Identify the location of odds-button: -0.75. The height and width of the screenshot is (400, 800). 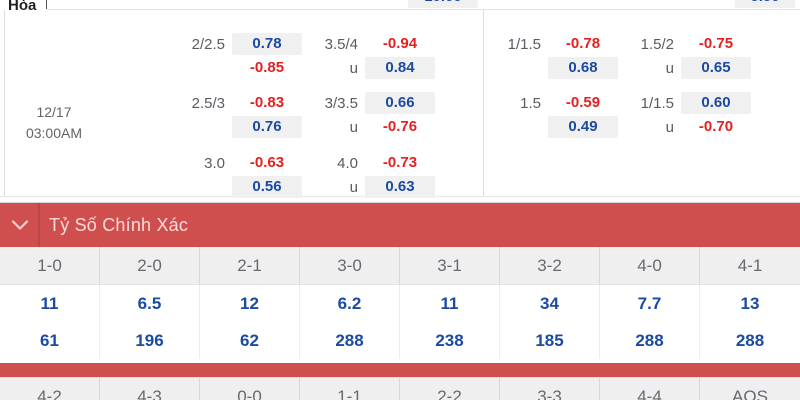
(716, 43).